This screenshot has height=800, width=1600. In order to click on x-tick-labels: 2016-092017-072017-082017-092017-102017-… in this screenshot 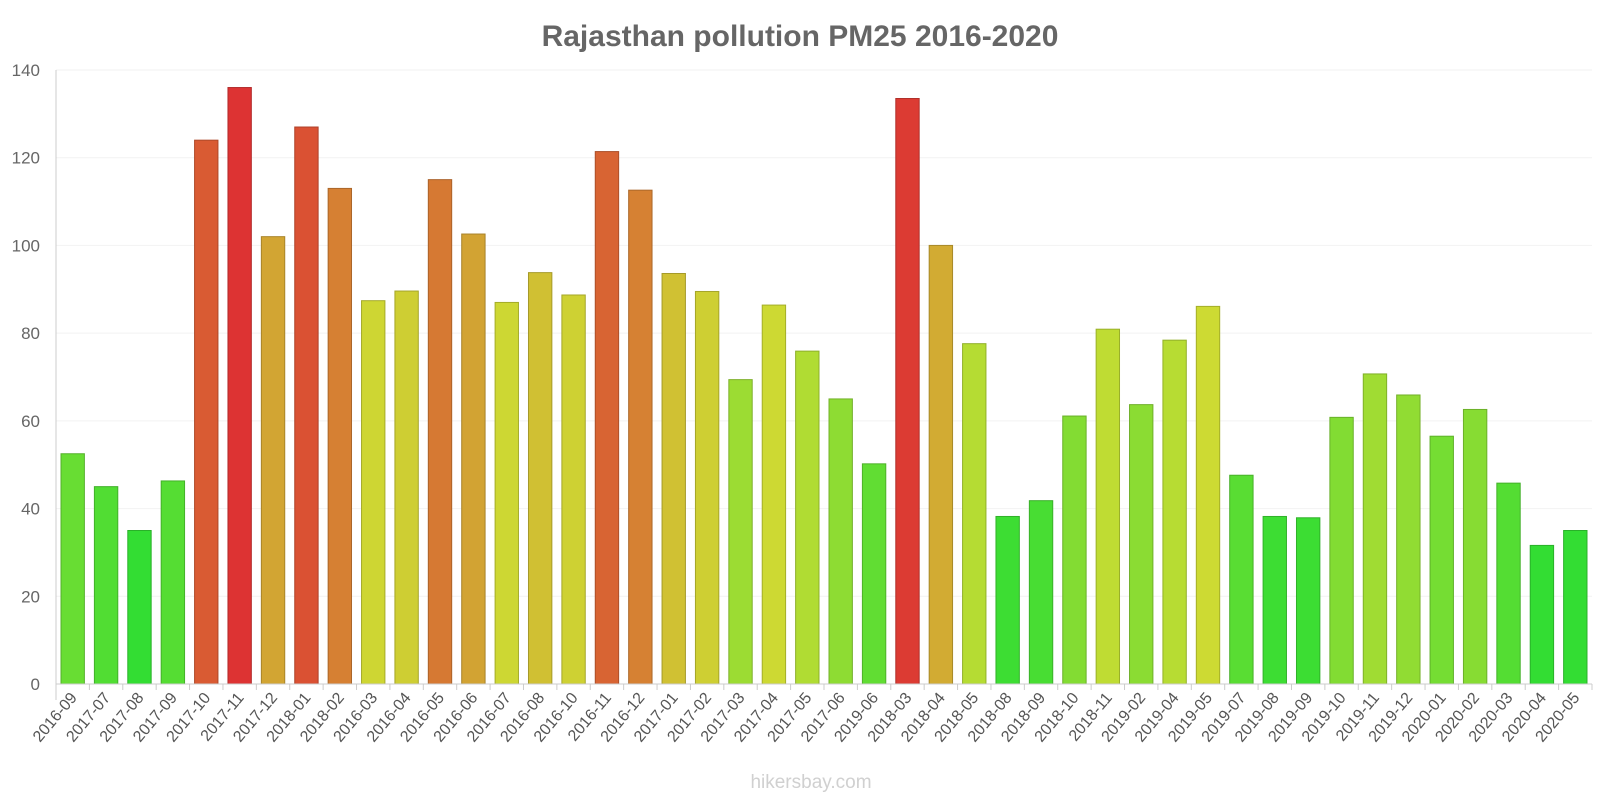, I will do `click(806, 718)`.